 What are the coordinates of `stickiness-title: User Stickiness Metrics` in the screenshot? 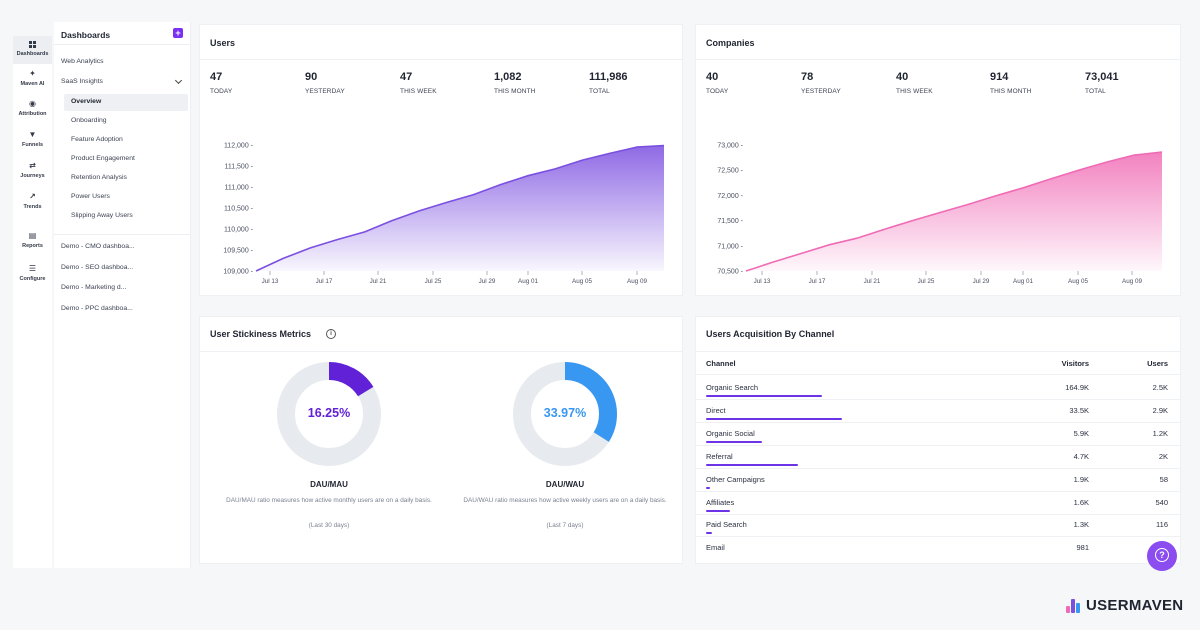 It's located at (261, 334).